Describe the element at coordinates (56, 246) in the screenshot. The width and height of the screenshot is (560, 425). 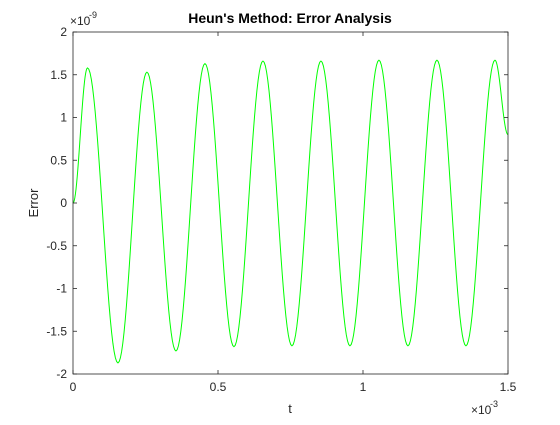
I see `y-tick-label: -0.5` at that location.